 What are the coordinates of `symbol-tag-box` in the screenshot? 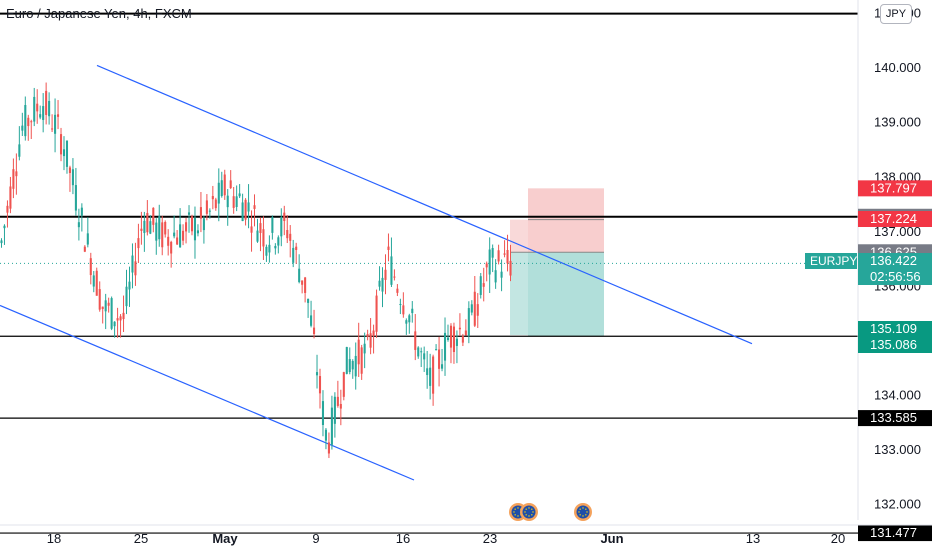 It's located at (831, 261).